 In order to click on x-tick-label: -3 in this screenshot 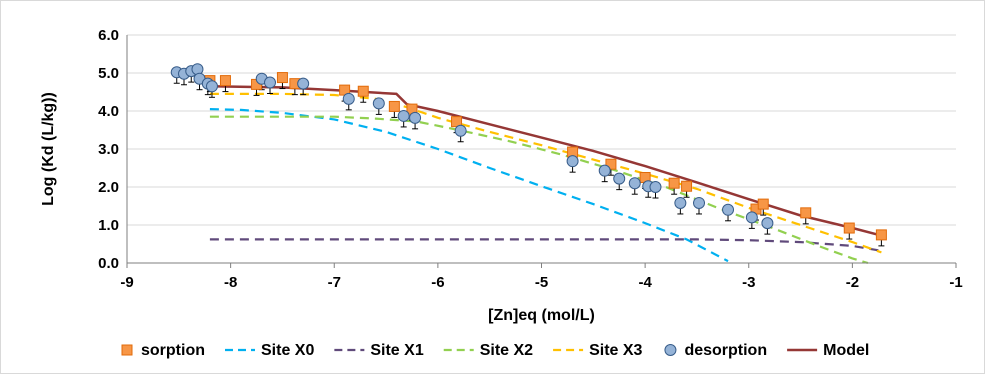, I will do `click(748, 282)`.